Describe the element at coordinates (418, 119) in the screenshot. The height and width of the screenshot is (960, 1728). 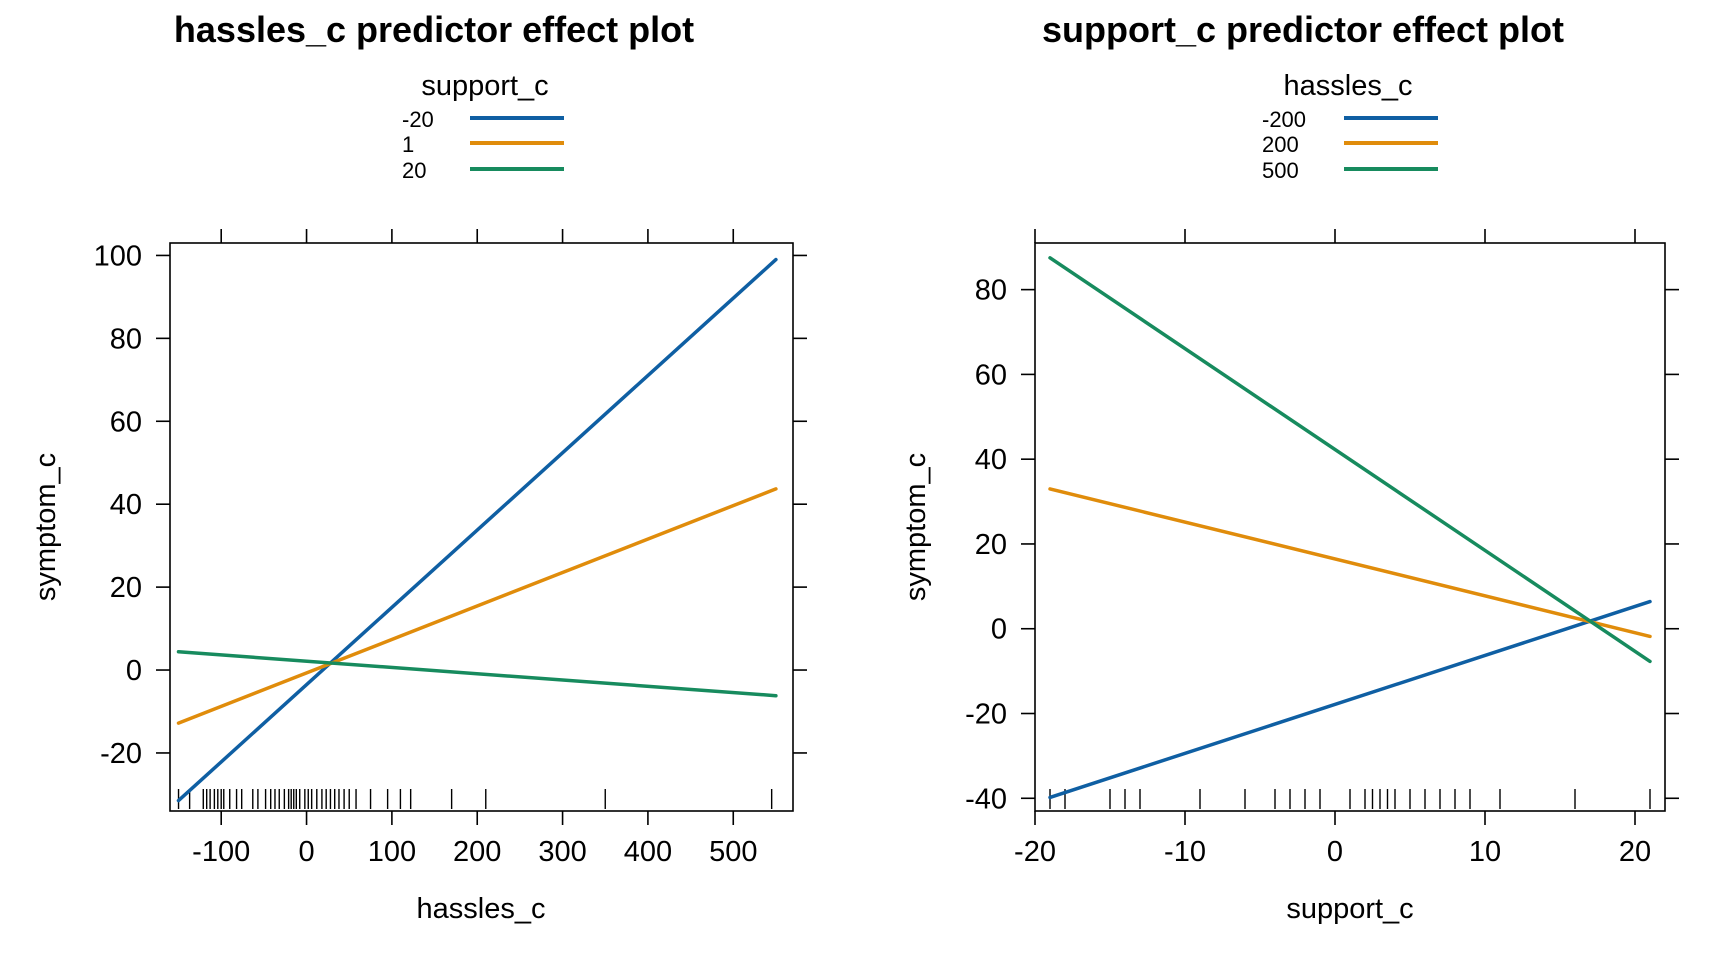
I see `left-legend-label-1: -20` at that location.